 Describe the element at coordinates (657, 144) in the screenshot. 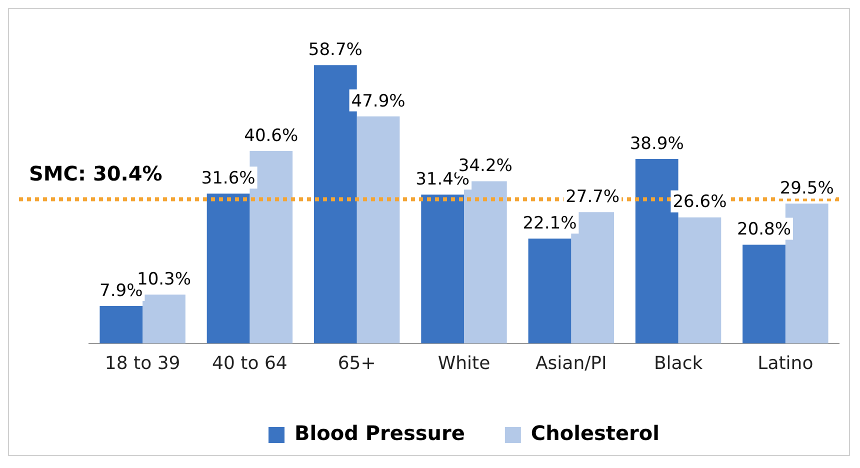

I see `data-label: 38.9%` at that location.